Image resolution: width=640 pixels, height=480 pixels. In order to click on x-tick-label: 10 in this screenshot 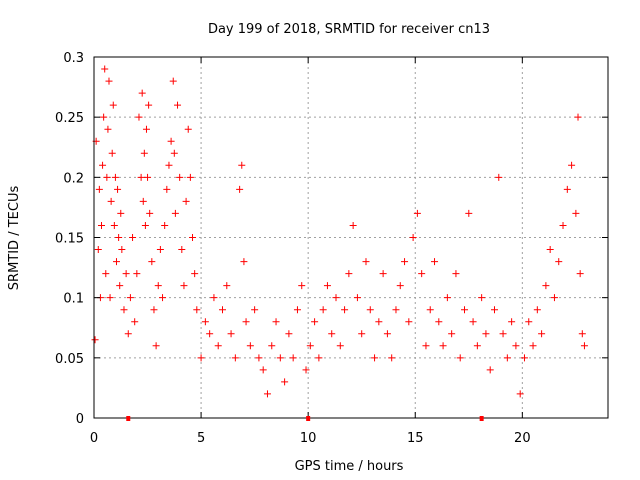, I will do `click(308, 438)`.